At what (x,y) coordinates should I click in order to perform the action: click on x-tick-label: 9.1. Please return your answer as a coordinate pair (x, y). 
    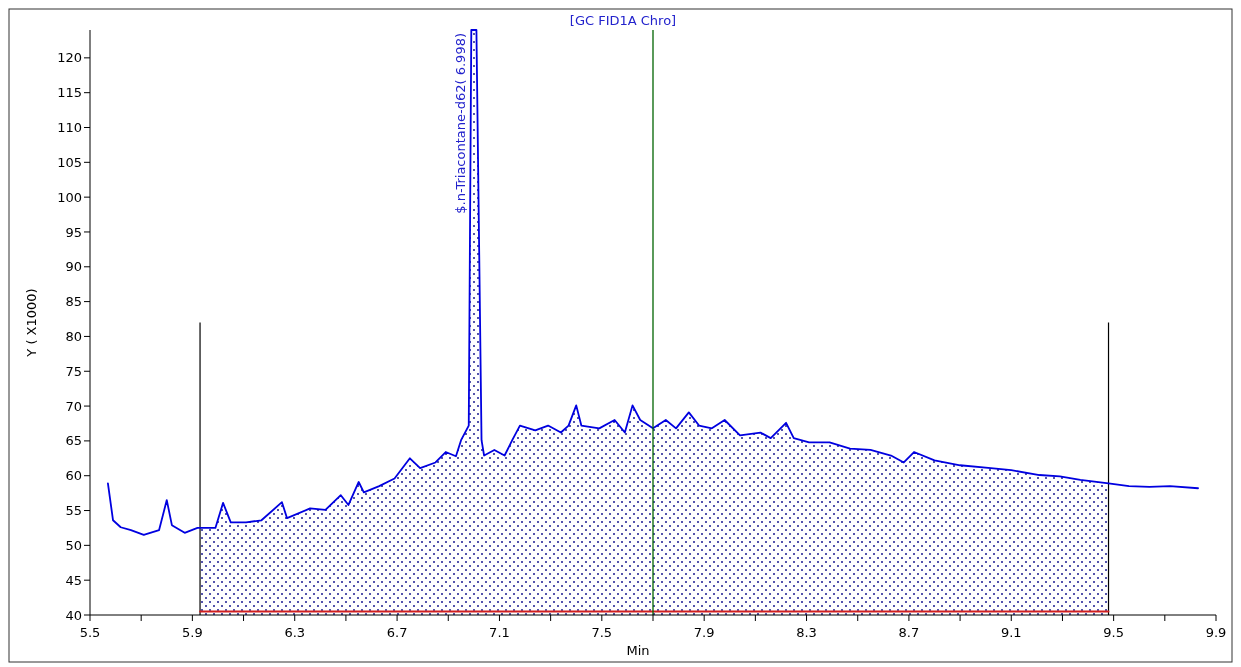
    Looking at the image, I should click on (1011, 632).